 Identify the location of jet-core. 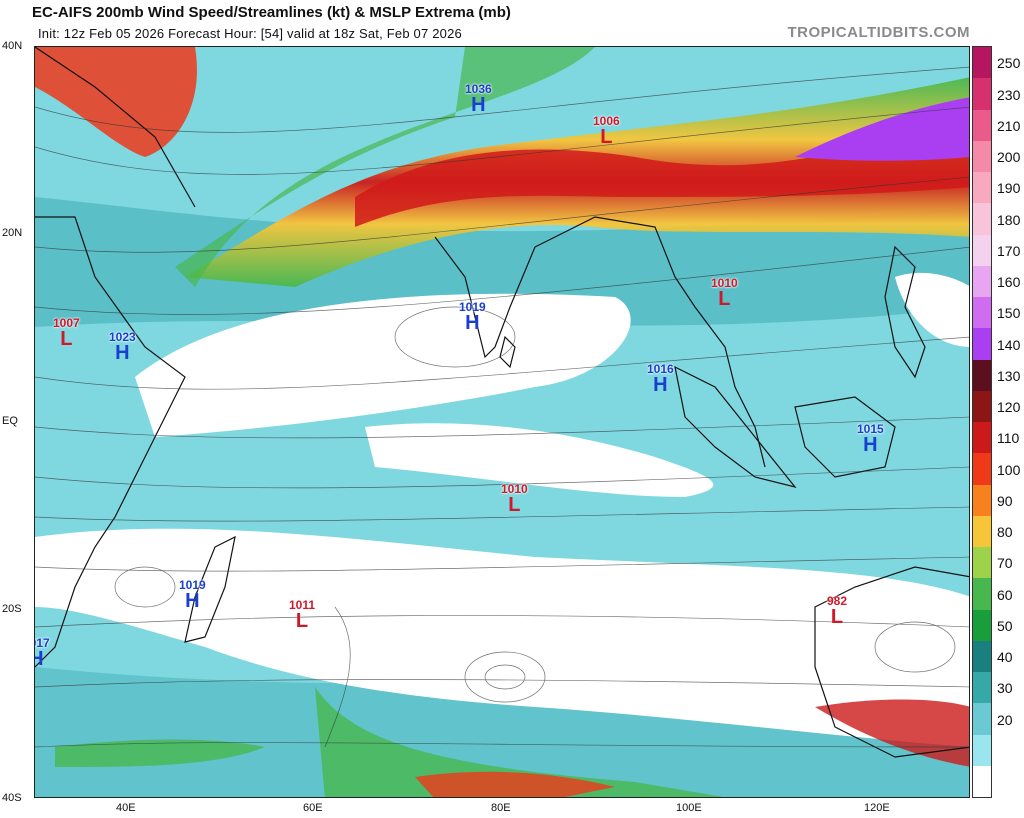
(662, 177).